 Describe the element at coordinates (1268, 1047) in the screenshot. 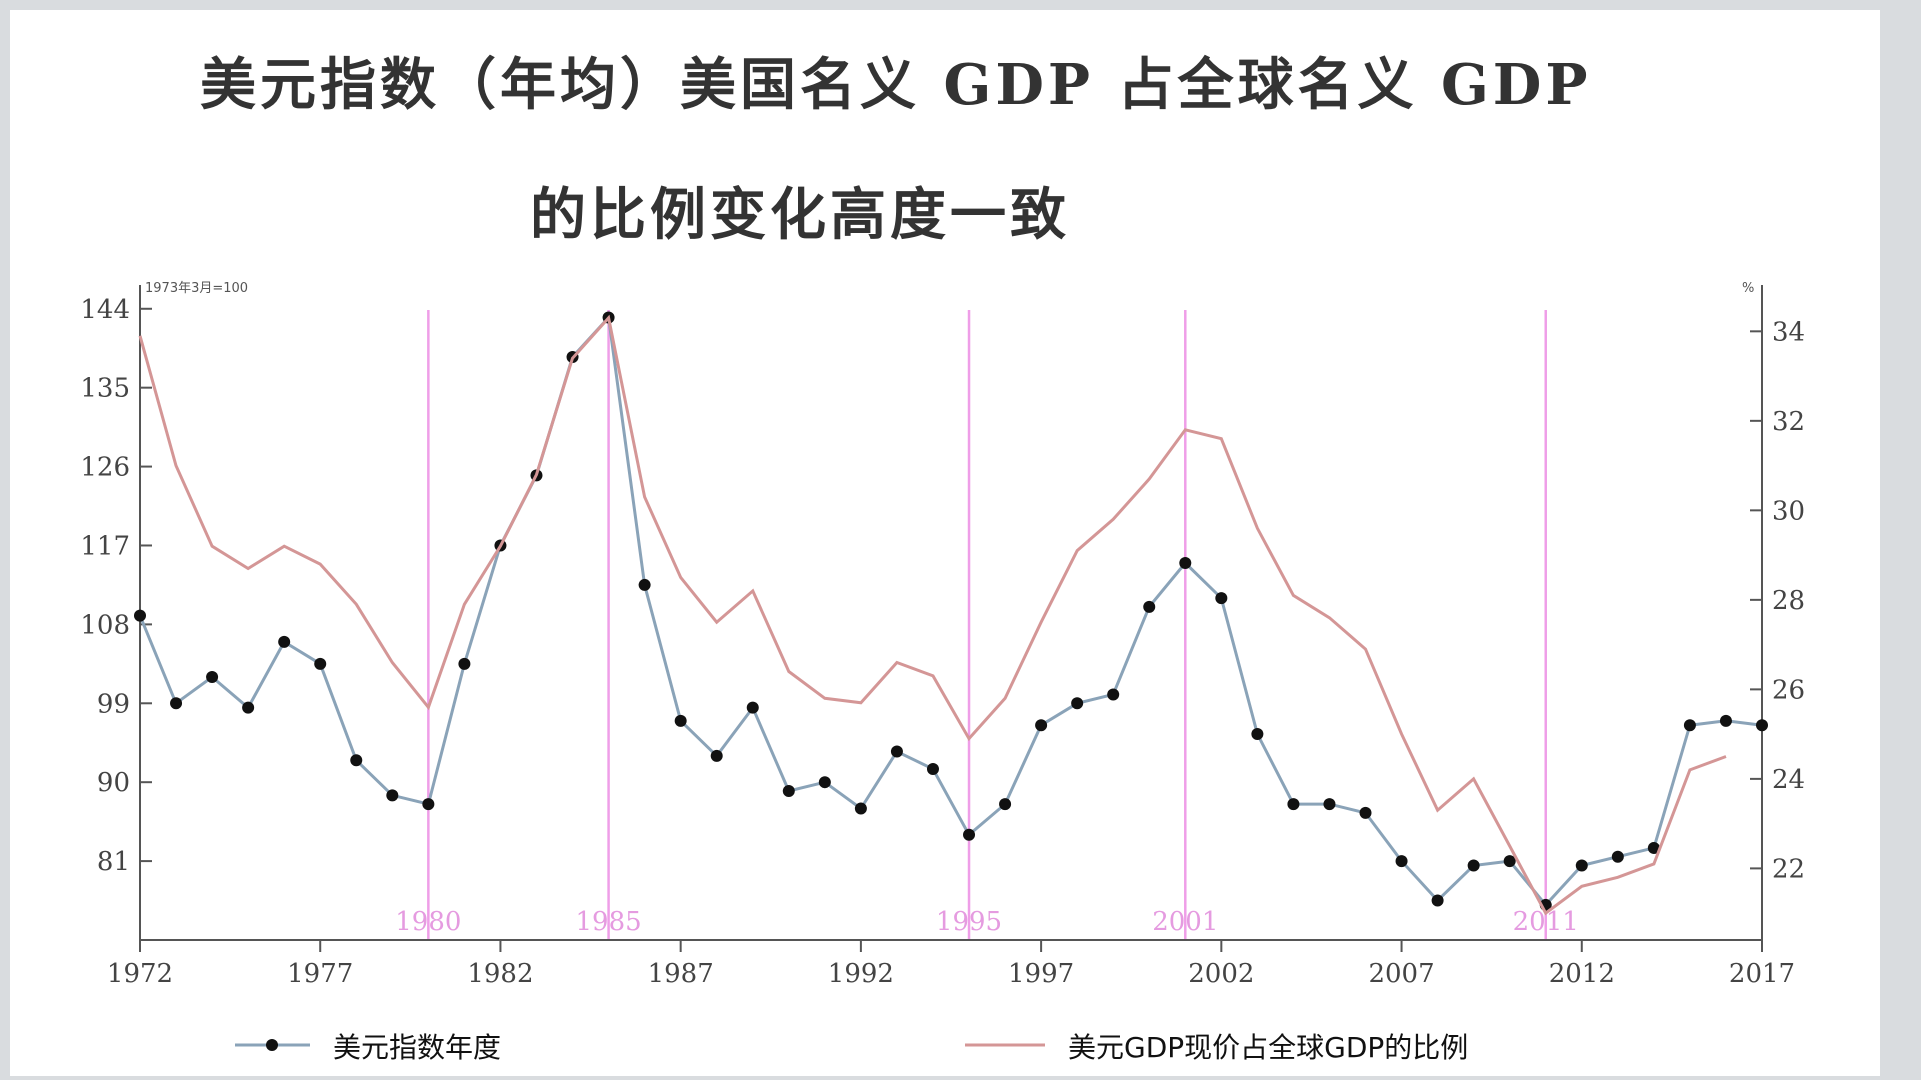

I see `legend-label-2: 美元GDP现价占全球GDP的比例` at that location.